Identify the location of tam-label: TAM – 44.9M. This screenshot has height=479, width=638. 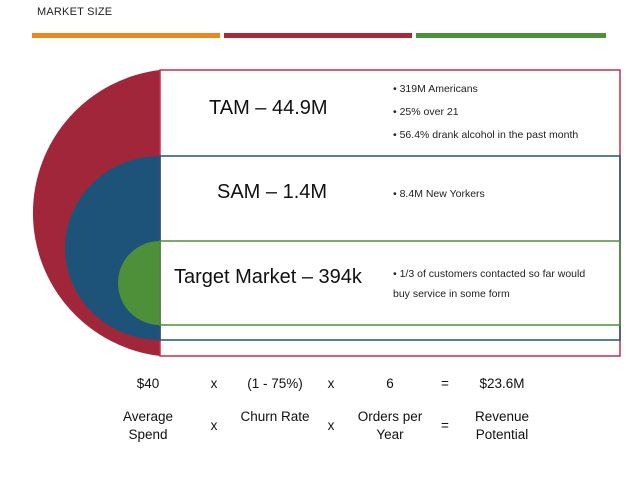
(268, 108).